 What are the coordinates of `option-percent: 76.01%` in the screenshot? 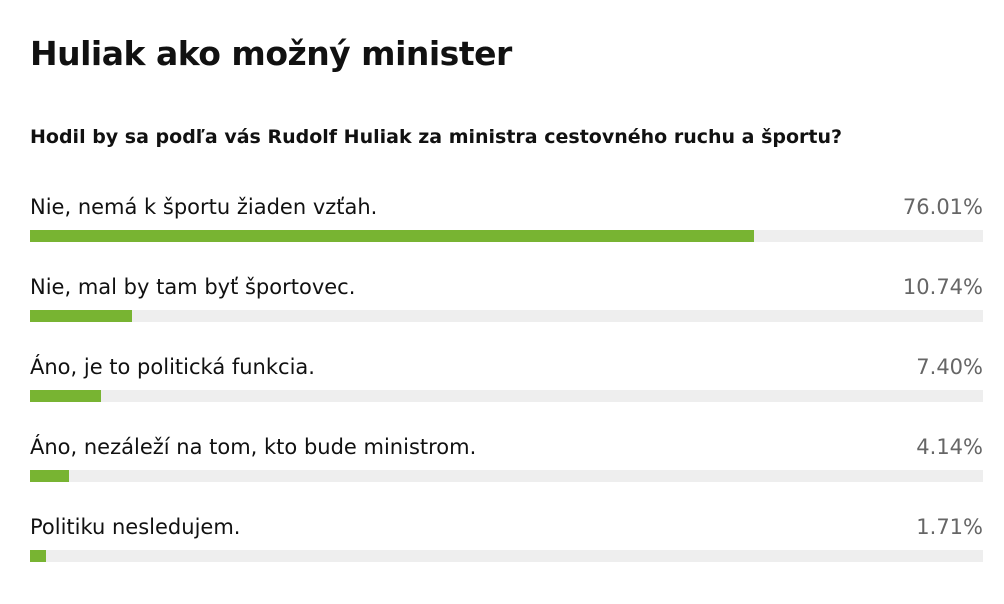 It's located at (942, 207).